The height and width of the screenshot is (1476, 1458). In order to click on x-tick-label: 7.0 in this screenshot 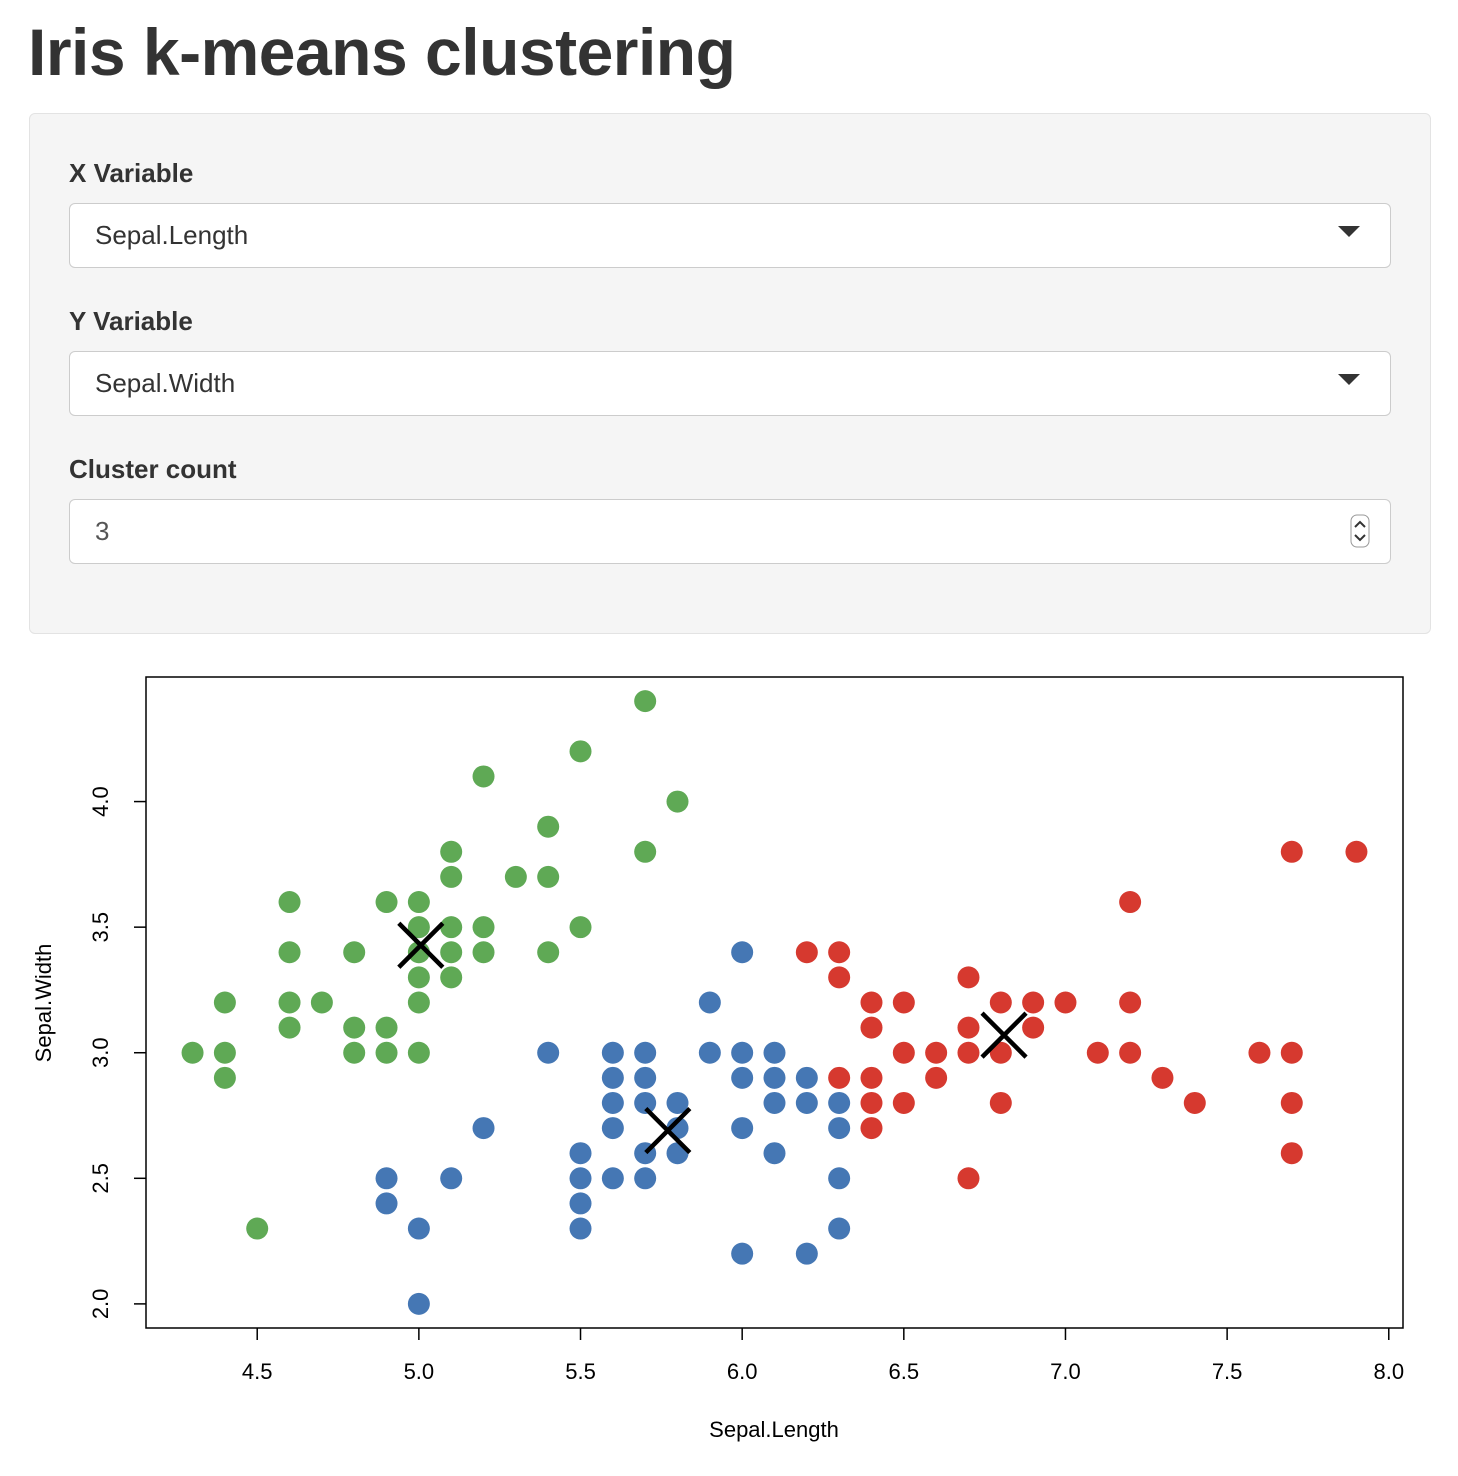, I will do `click(1065, 1371)`.